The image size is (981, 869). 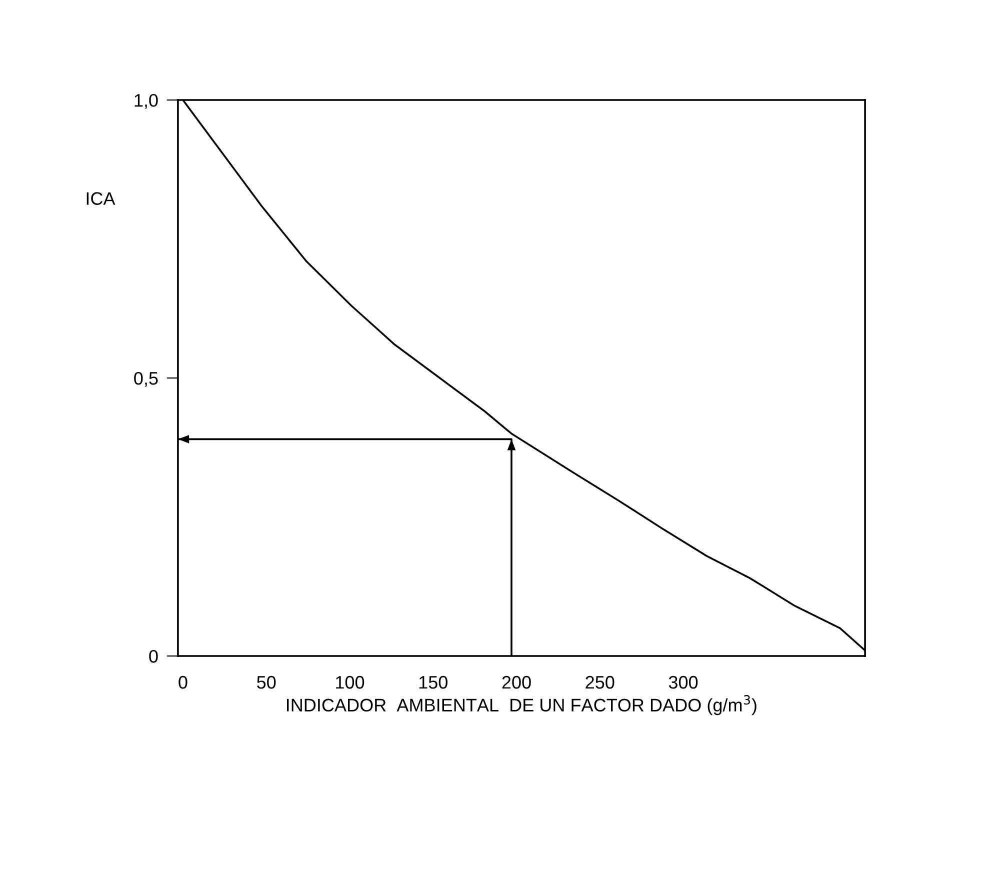 What do you see at coordinates (600, 682) in the screenshot?
I see `x-tick-label: 250` at bounding box center [600, 682].